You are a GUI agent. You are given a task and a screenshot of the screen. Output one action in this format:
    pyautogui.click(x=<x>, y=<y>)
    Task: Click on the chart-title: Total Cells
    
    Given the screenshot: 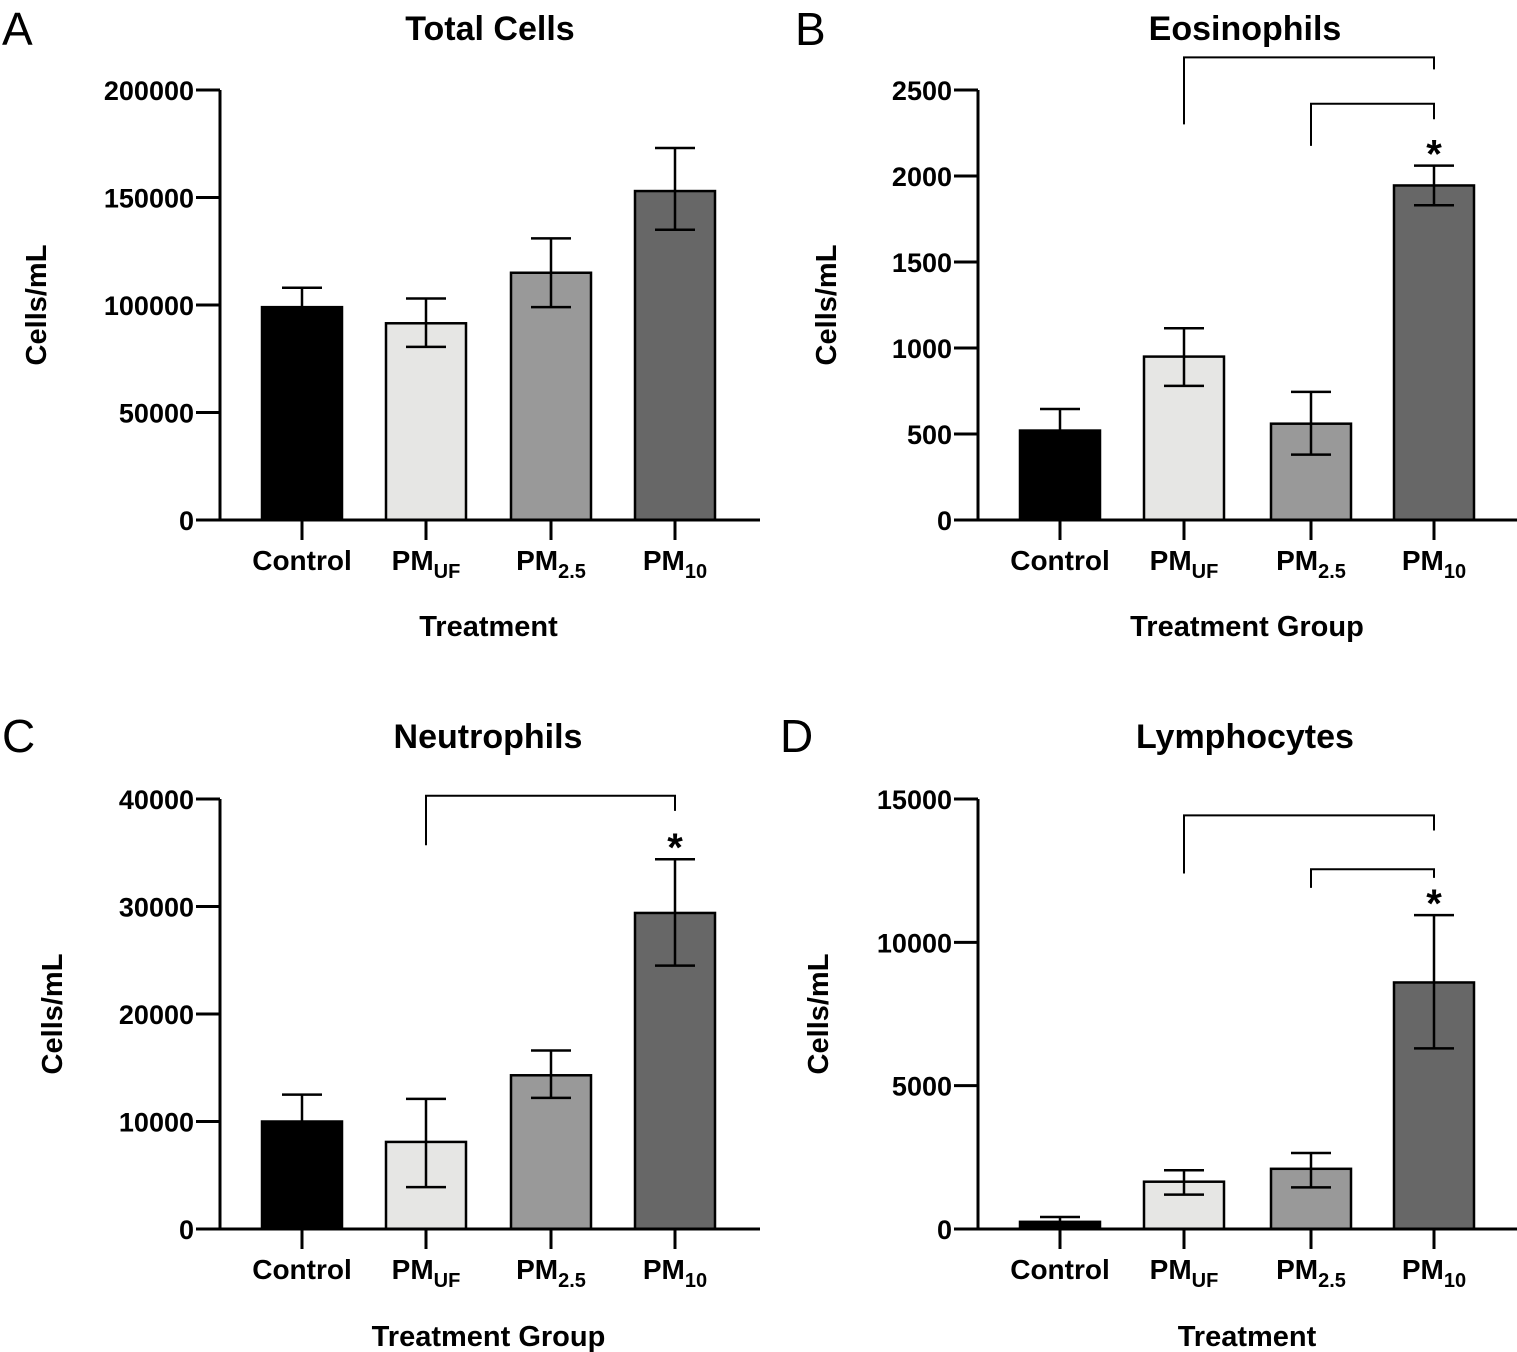 What is the action you would take?
    pyautogui.click(x=489, y=29)
    